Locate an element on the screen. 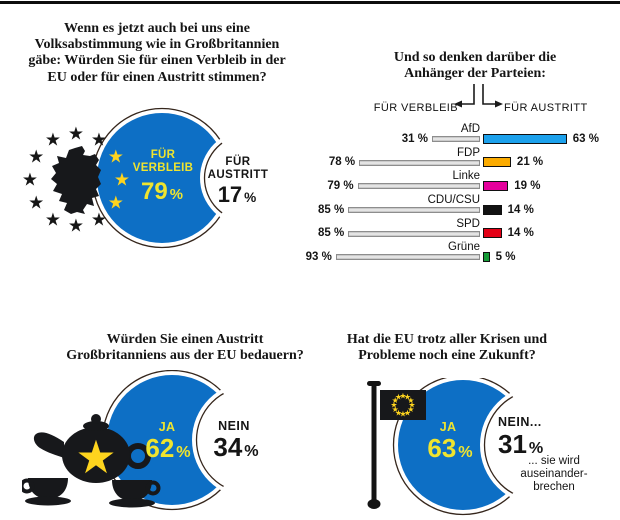 The height and width of the screenshot is (520, 620). leave-number: 17 is located at coordinates (230, 194).